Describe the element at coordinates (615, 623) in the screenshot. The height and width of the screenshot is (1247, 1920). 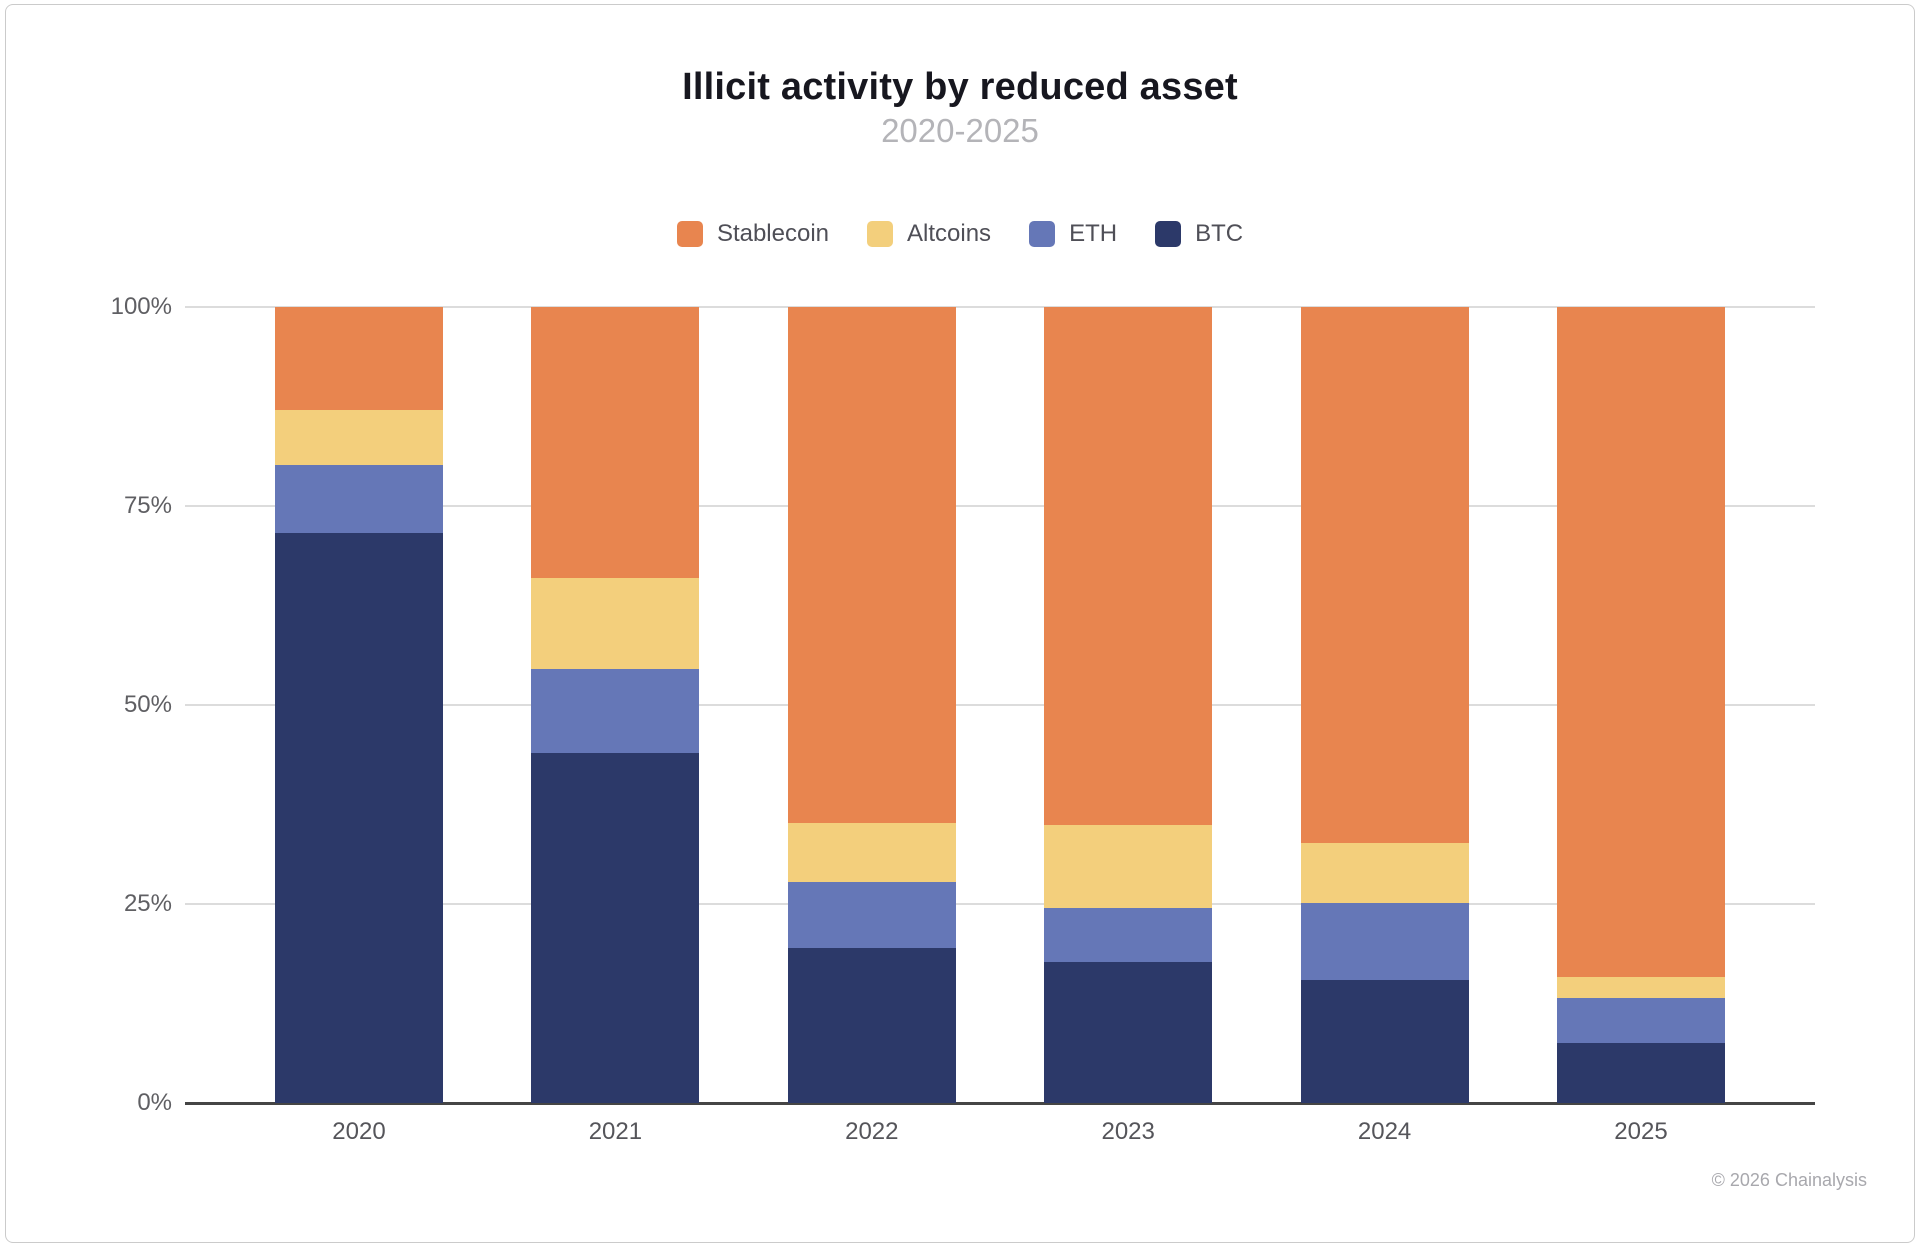
I see `bar-segment-altcoins-2021` at that location.